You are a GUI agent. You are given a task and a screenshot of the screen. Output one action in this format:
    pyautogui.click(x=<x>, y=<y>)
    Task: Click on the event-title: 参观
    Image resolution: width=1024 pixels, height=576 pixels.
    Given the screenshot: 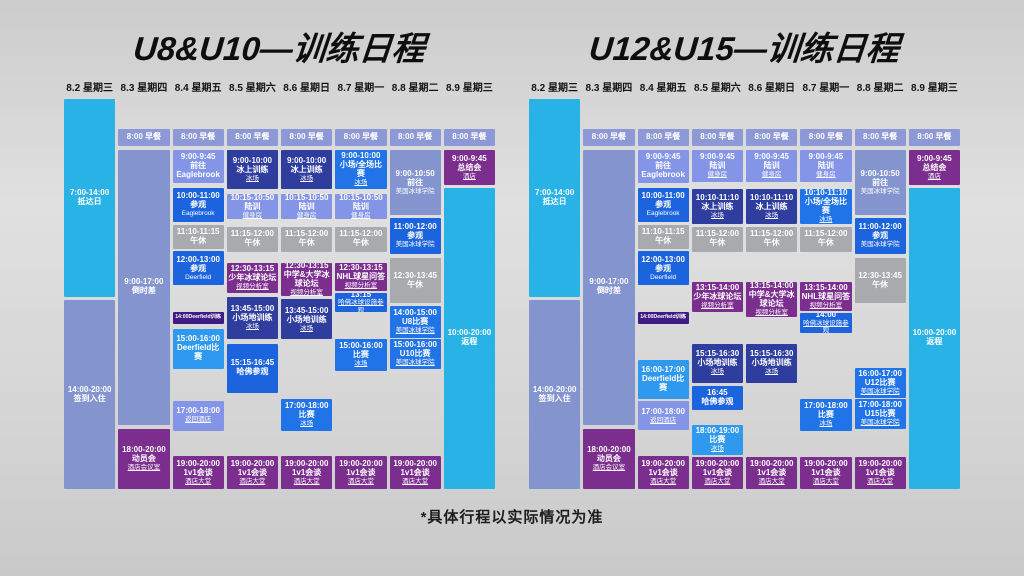 What is the action you would take?
    pyautogui.click(x=198, y=205)
    